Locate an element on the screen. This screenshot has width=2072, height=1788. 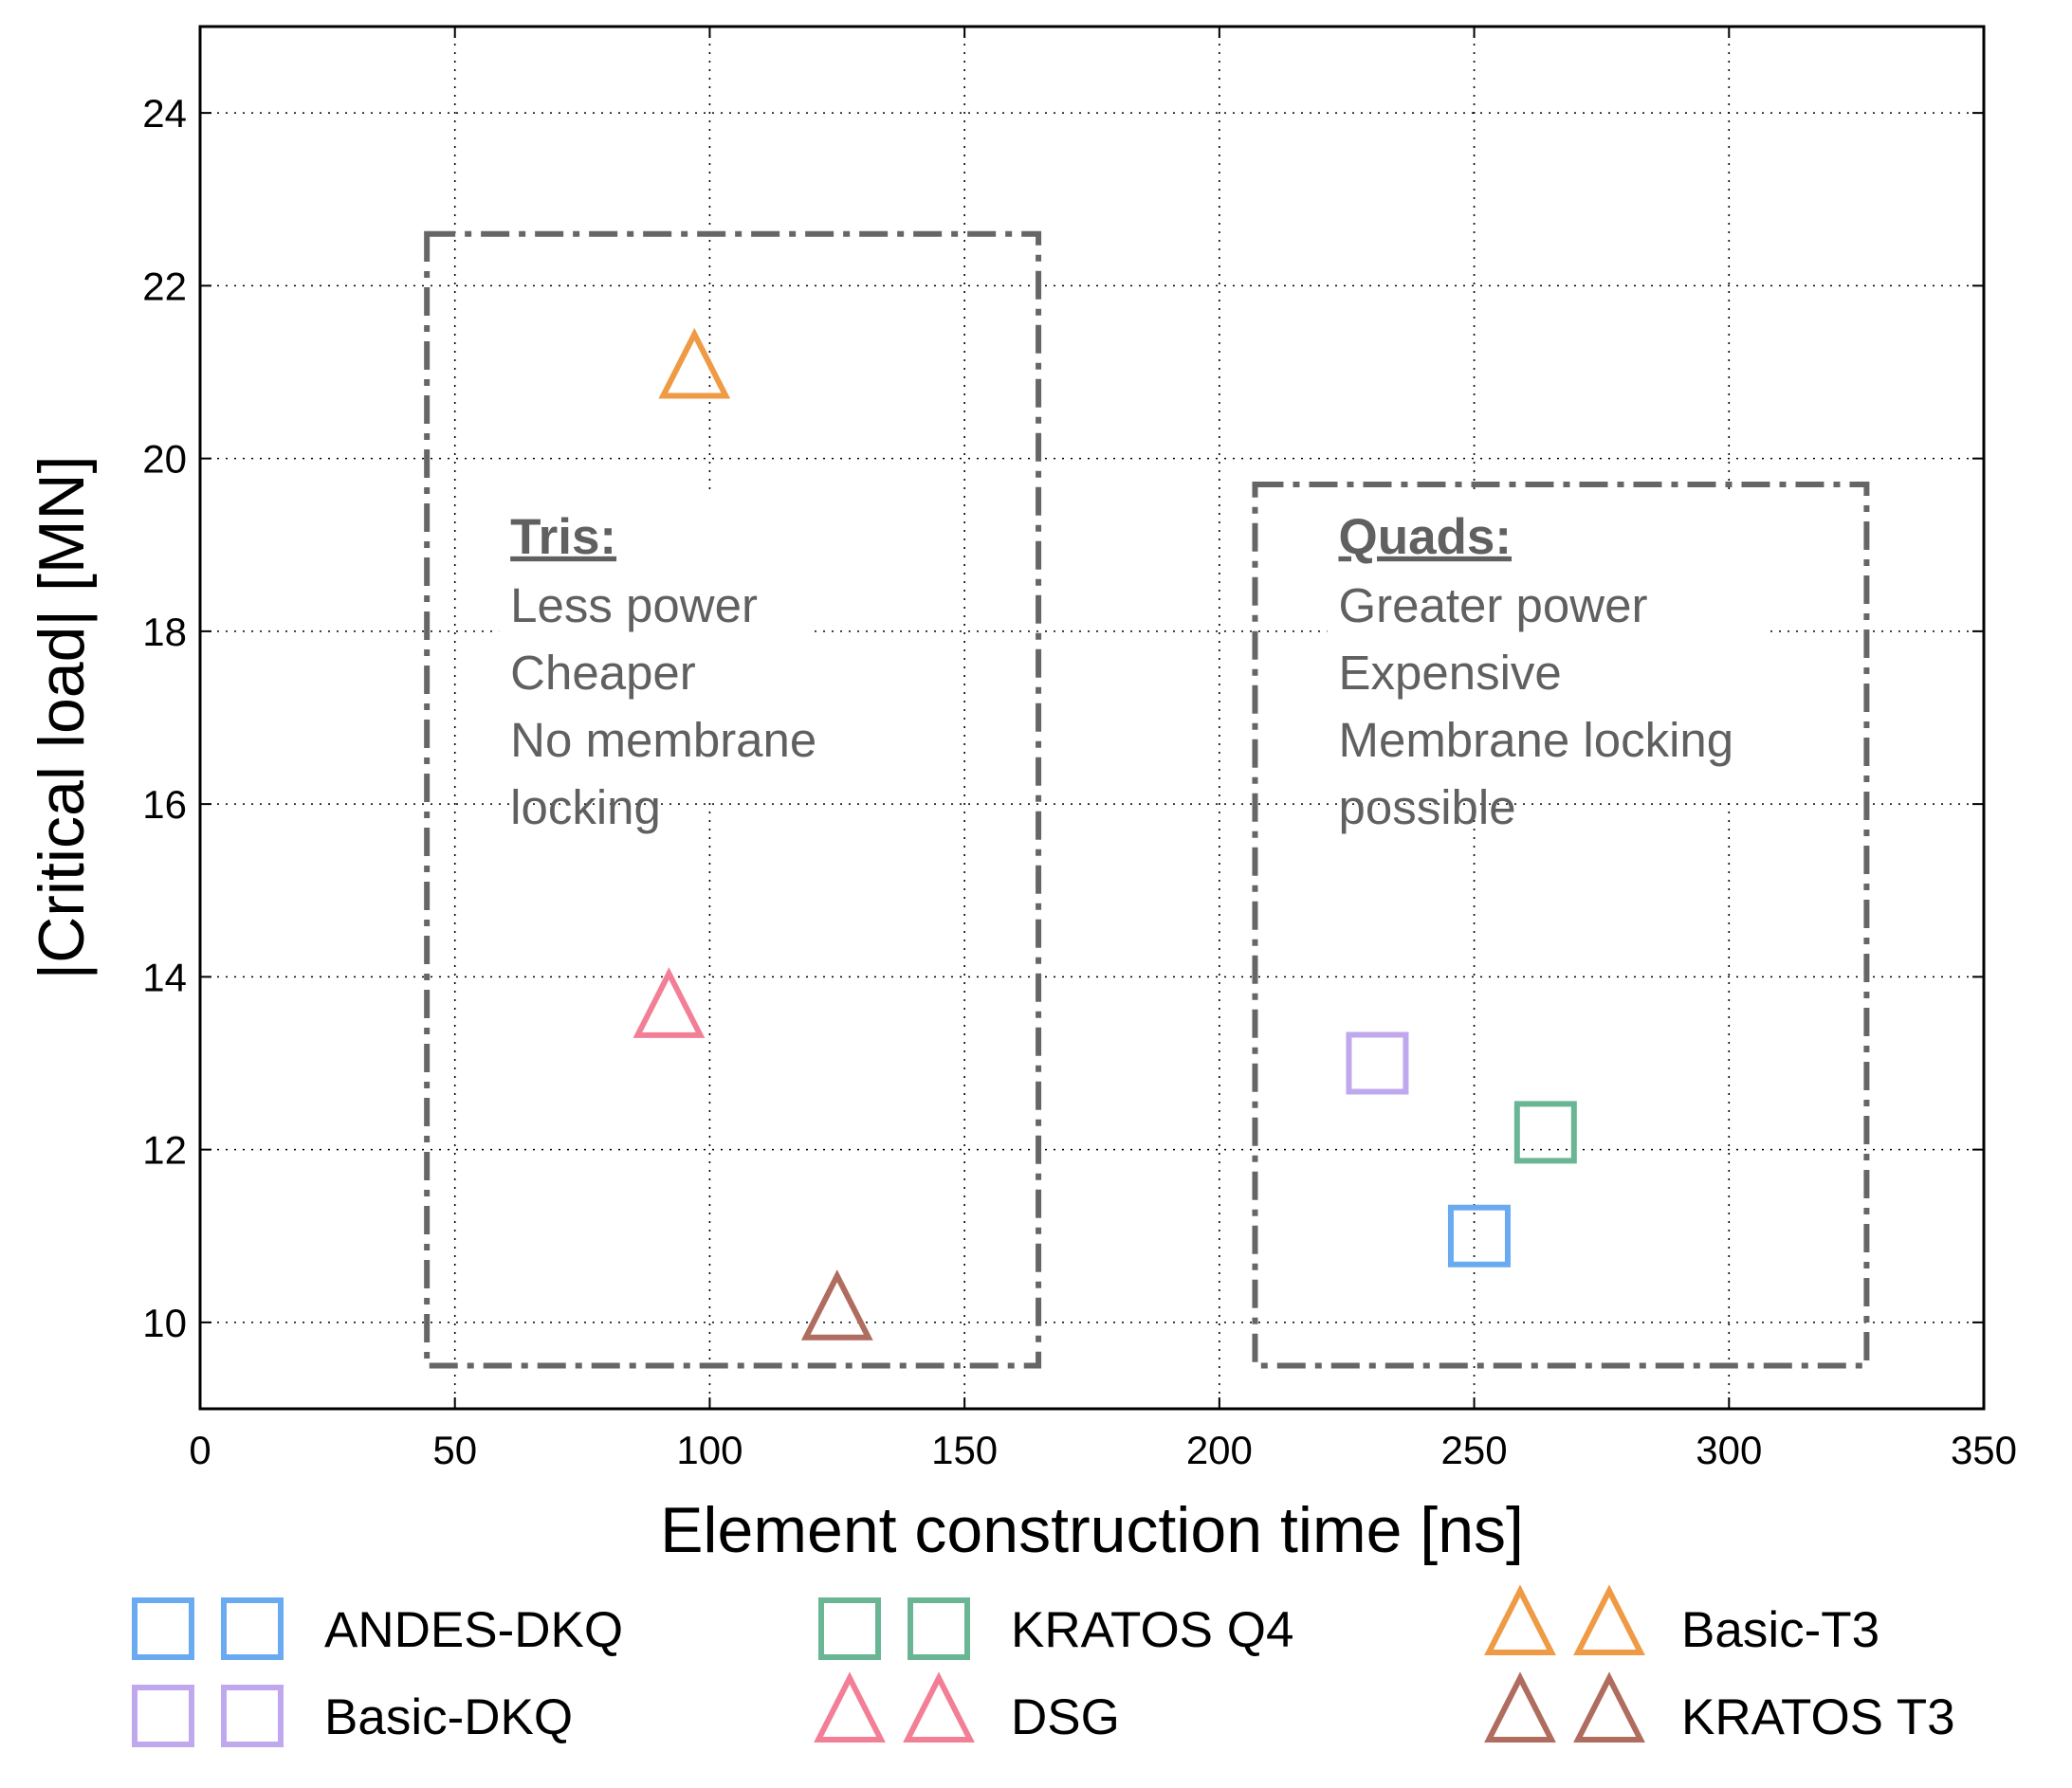
x-tick-label: 200 is located at coordinates (1219, 1450).